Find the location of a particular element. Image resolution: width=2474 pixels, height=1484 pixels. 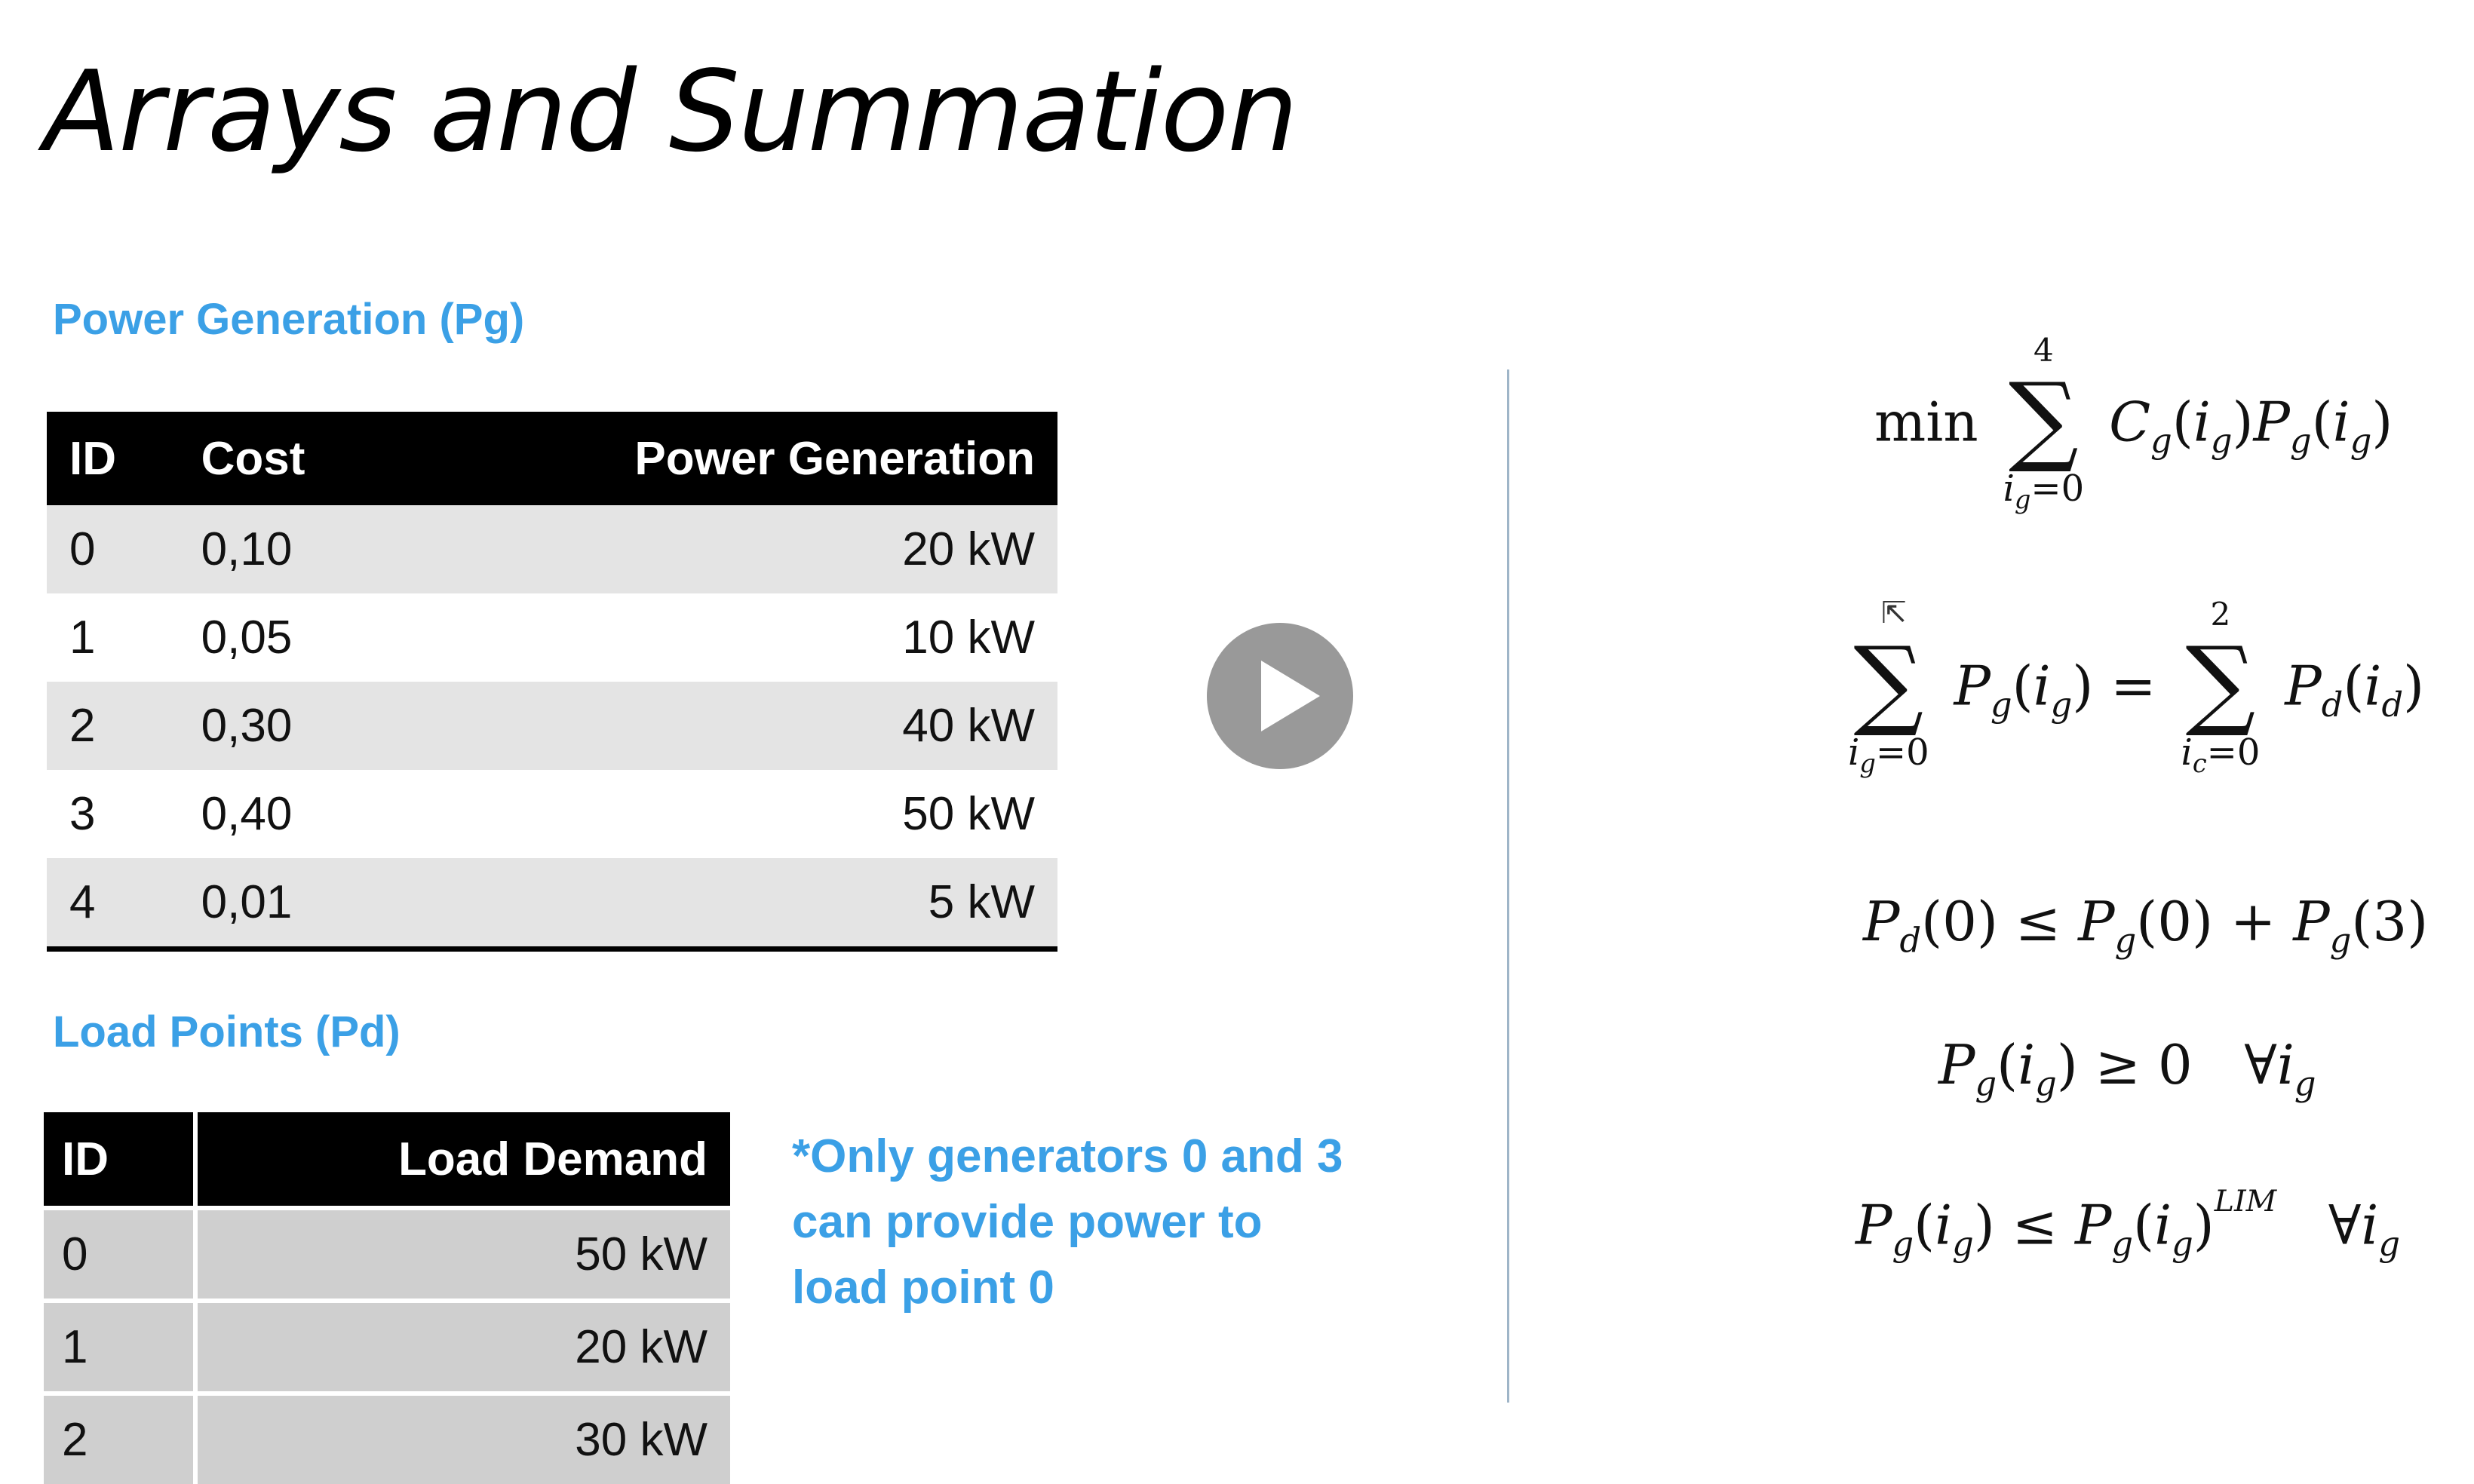

load-points-table: ID Load Demand 0 50 kW 1 20 kW 2 30 kW is located at coordinates (387, 1298).